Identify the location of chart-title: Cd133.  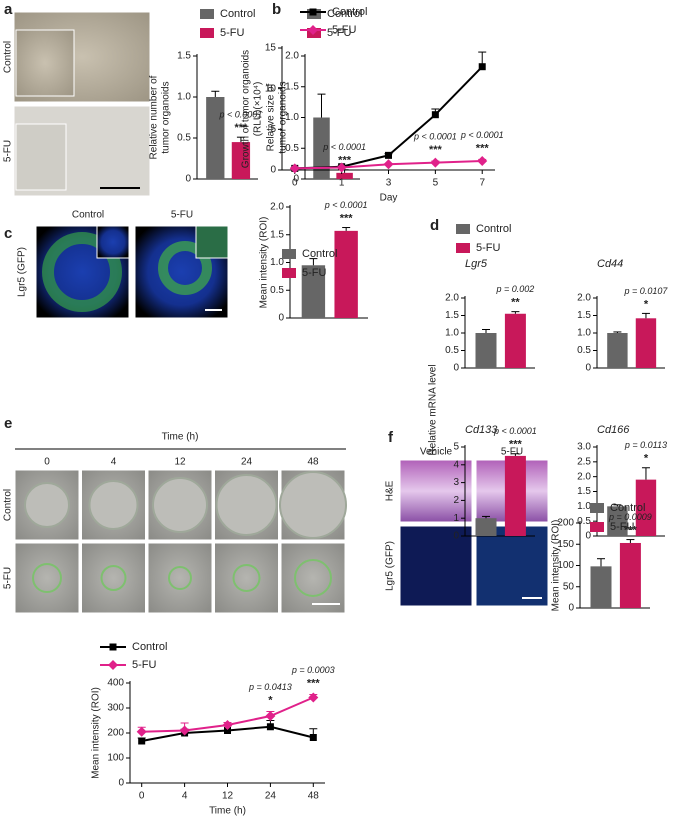
(481, 430).